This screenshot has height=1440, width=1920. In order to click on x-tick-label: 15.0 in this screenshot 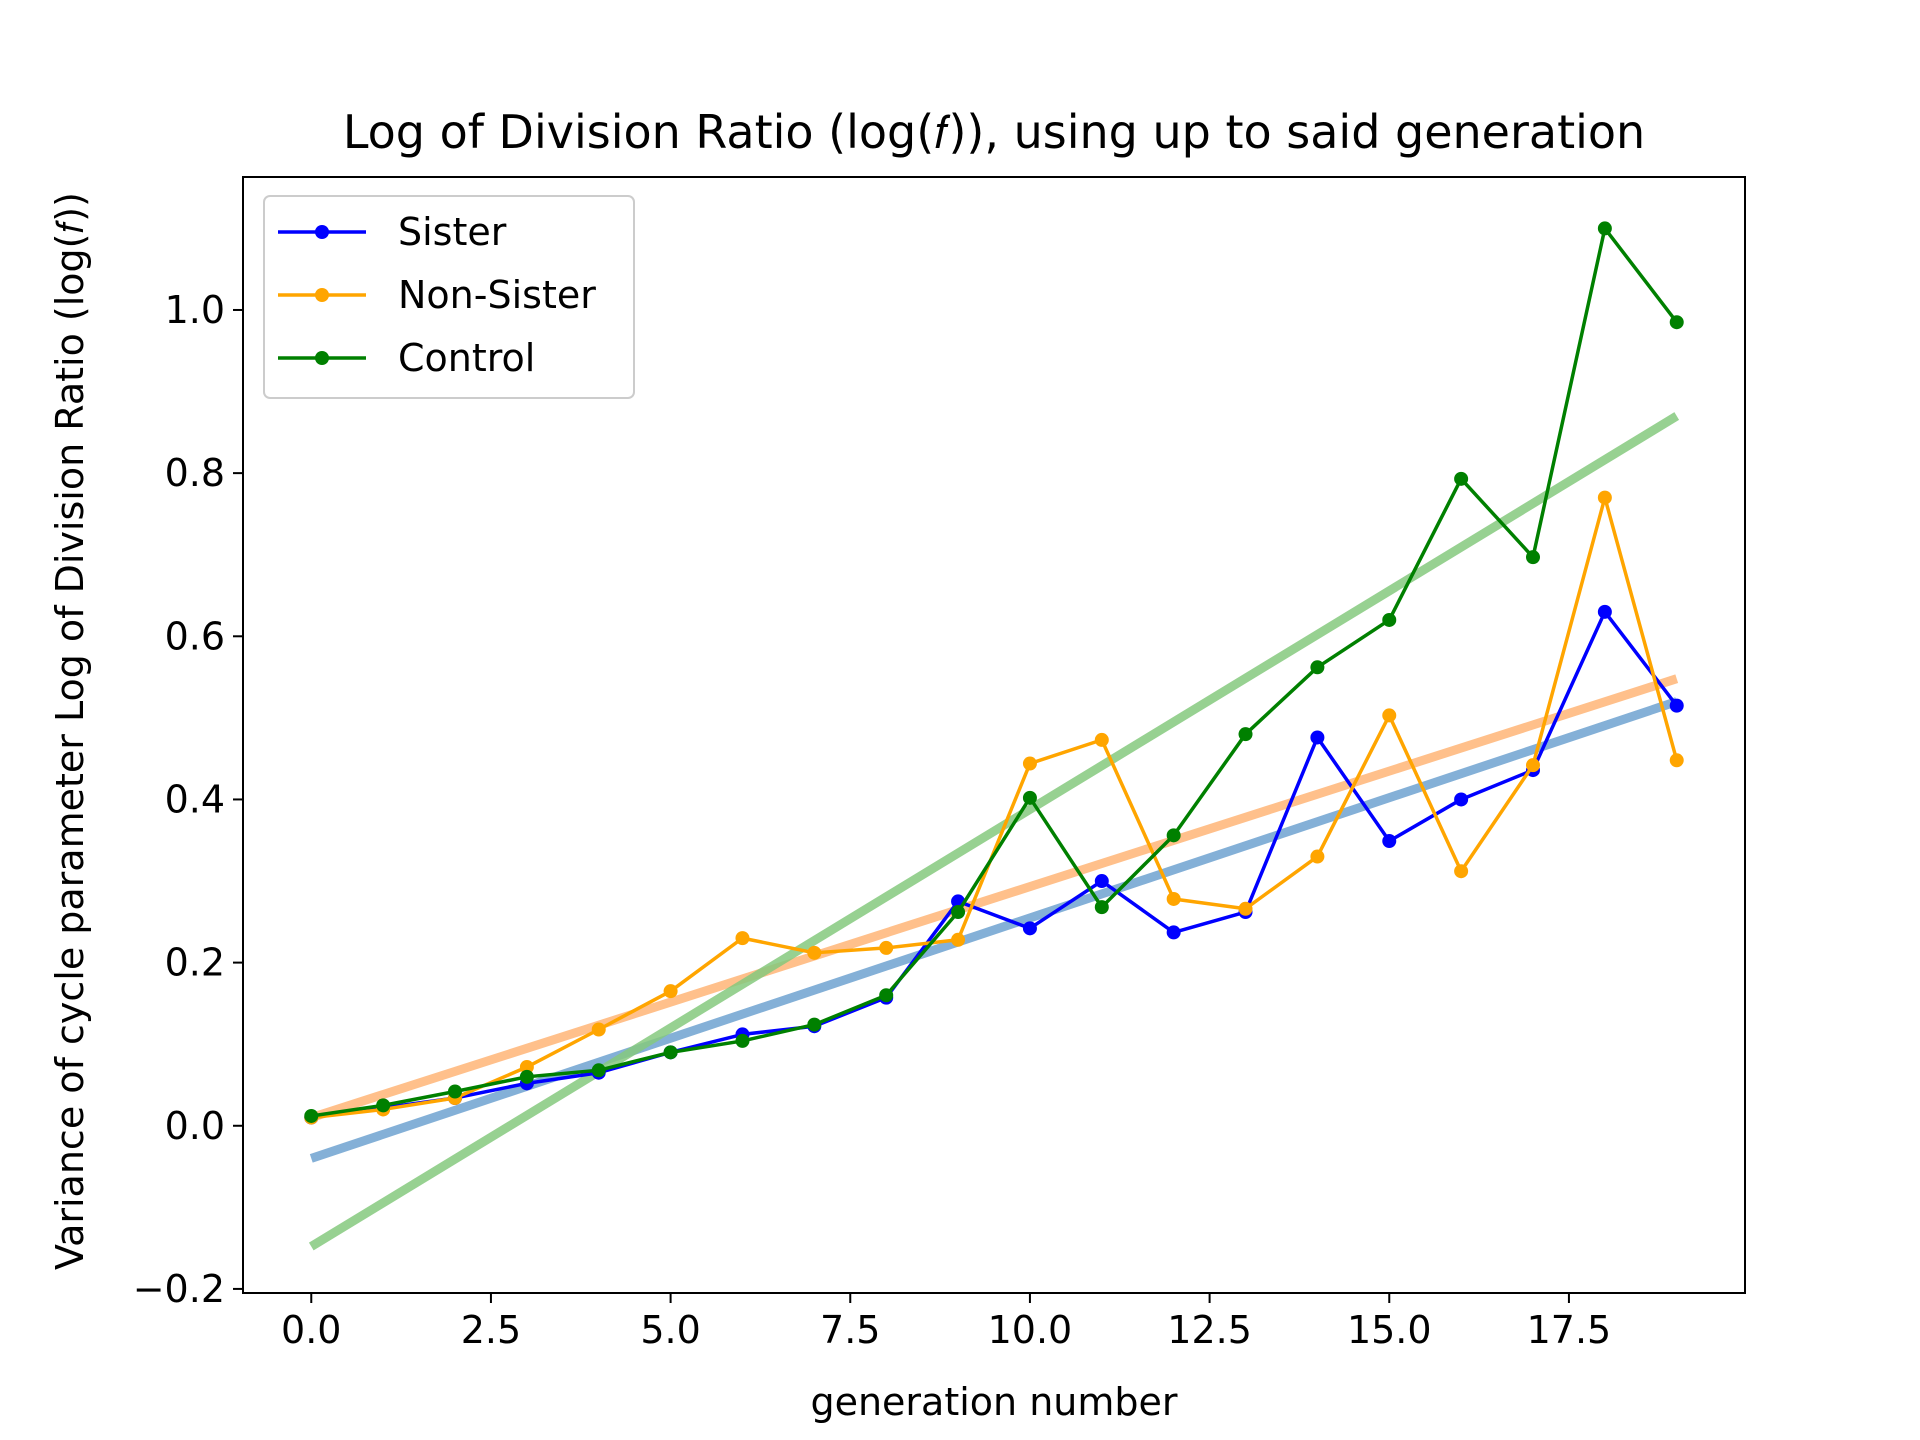, I will do `click(1389, 1330)`.